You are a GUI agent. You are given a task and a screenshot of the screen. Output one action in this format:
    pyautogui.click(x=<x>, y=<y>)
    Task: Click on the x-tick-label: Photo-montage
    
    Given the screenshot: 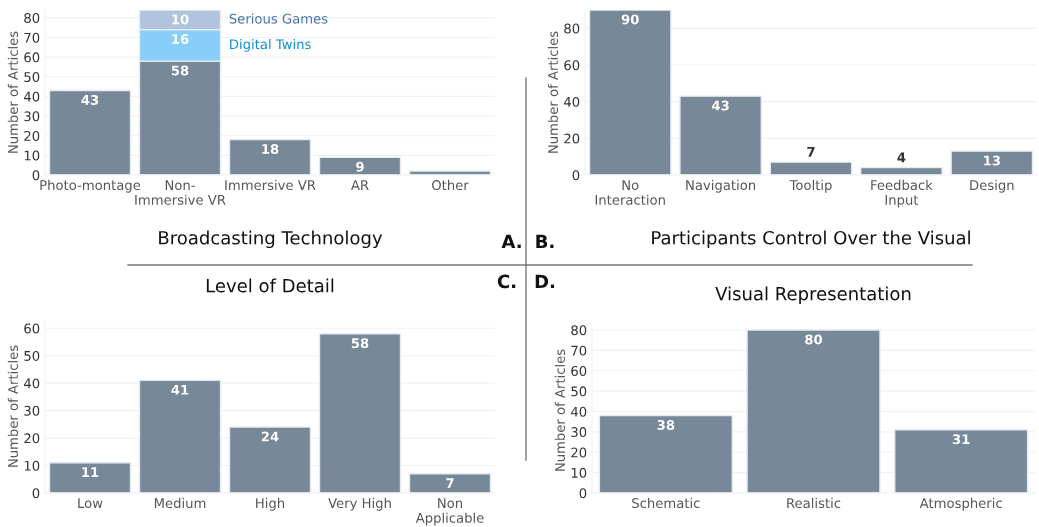 What is the action you would take?
    pyautogui.click(x=90, y=186)
    